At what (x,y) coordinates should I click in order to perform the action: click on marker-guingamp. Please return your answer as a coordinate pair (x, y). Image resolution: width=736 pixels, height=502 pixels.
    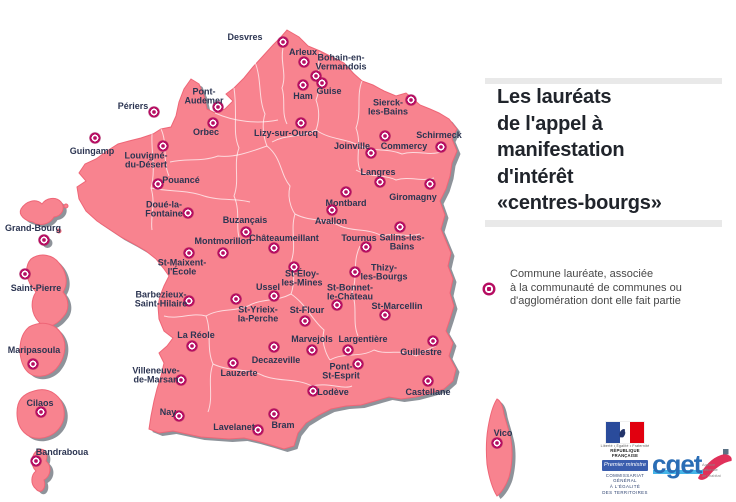
    Looking at the image, I should click on (95, 138).